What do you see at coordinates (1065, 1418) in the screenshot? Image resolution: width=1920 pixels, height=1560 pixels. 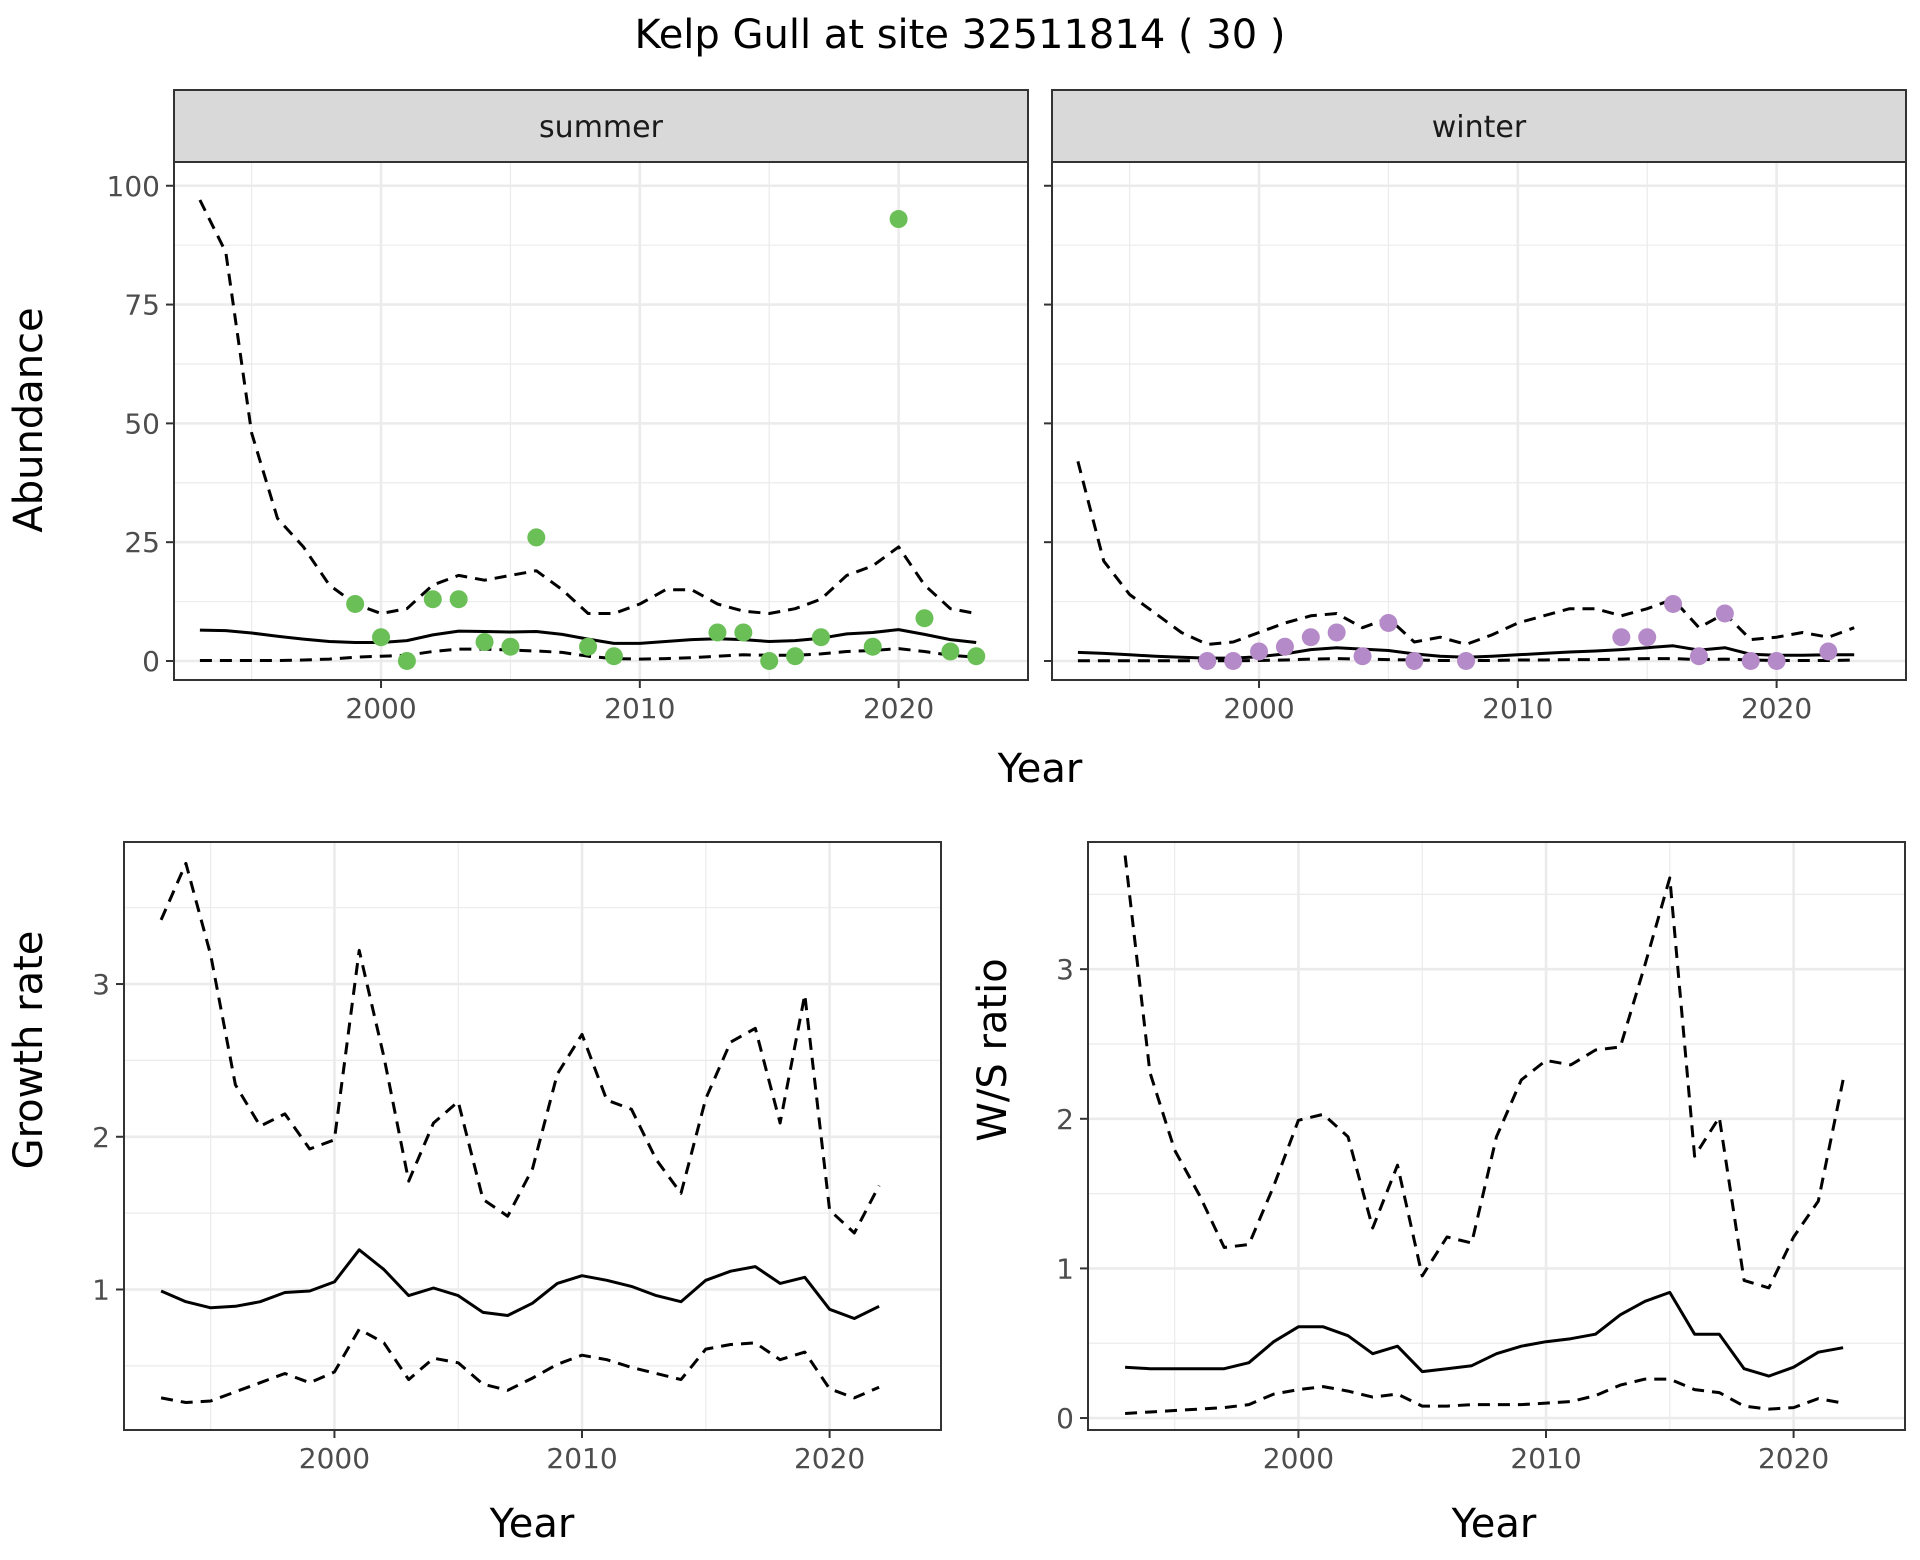 I see `ratio-y-tick-label: 0` at bounding box center [1065, 1418].